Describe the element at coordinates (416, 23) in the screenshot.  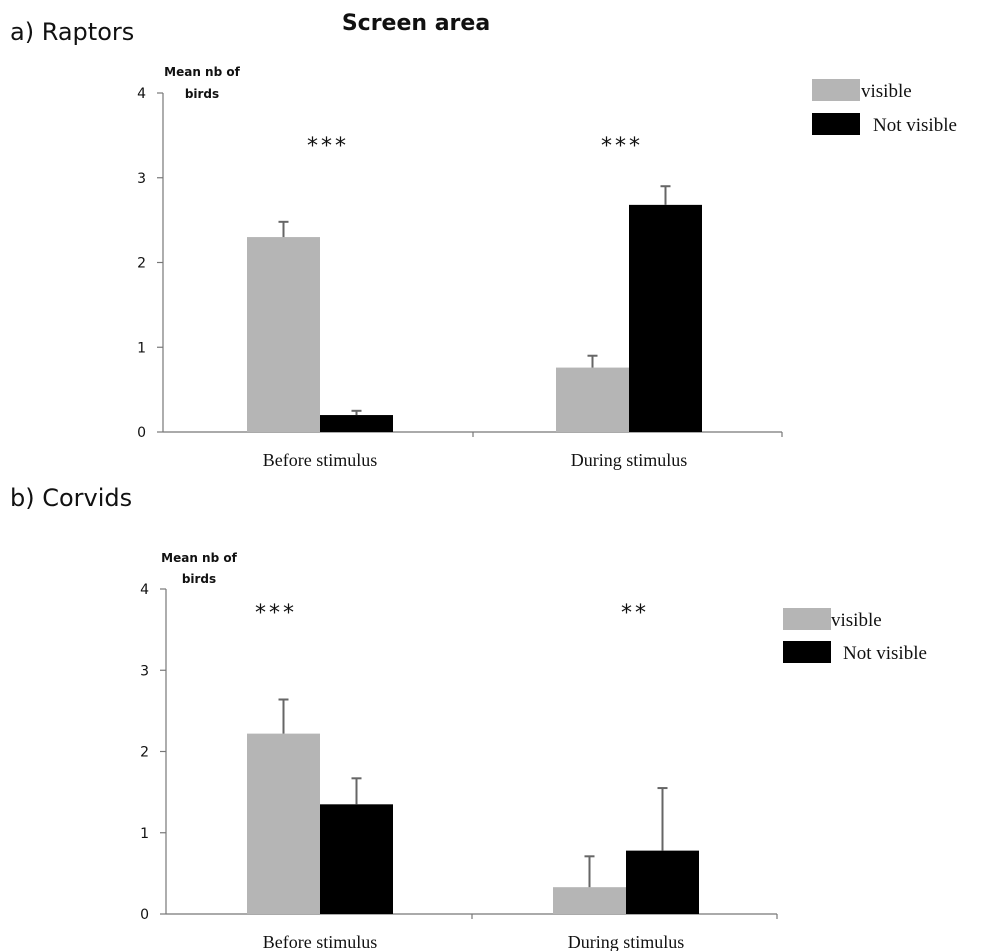
I see `figure-title: Screen area` at that location.